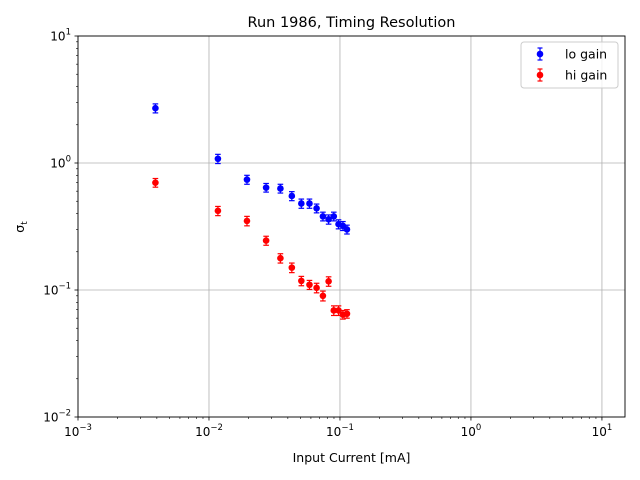  Describe the element at coordinates (68, 160) in the screenshot. I see `y-tick-label-exponent: 0` at that location.